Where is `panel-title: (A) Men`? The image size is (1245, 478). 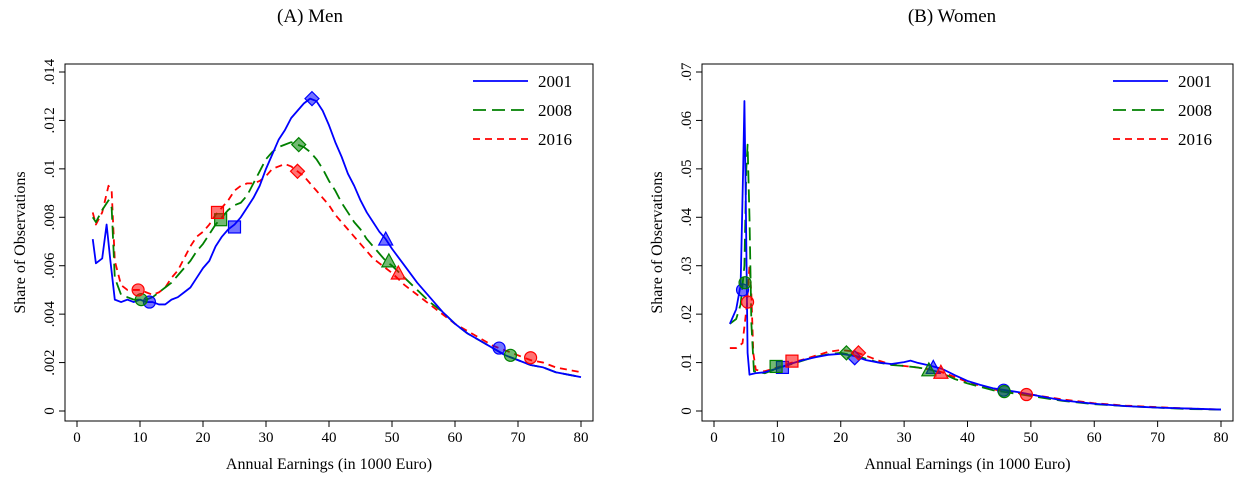 panel-title: (A) Men is located at coordinates (310, 16).